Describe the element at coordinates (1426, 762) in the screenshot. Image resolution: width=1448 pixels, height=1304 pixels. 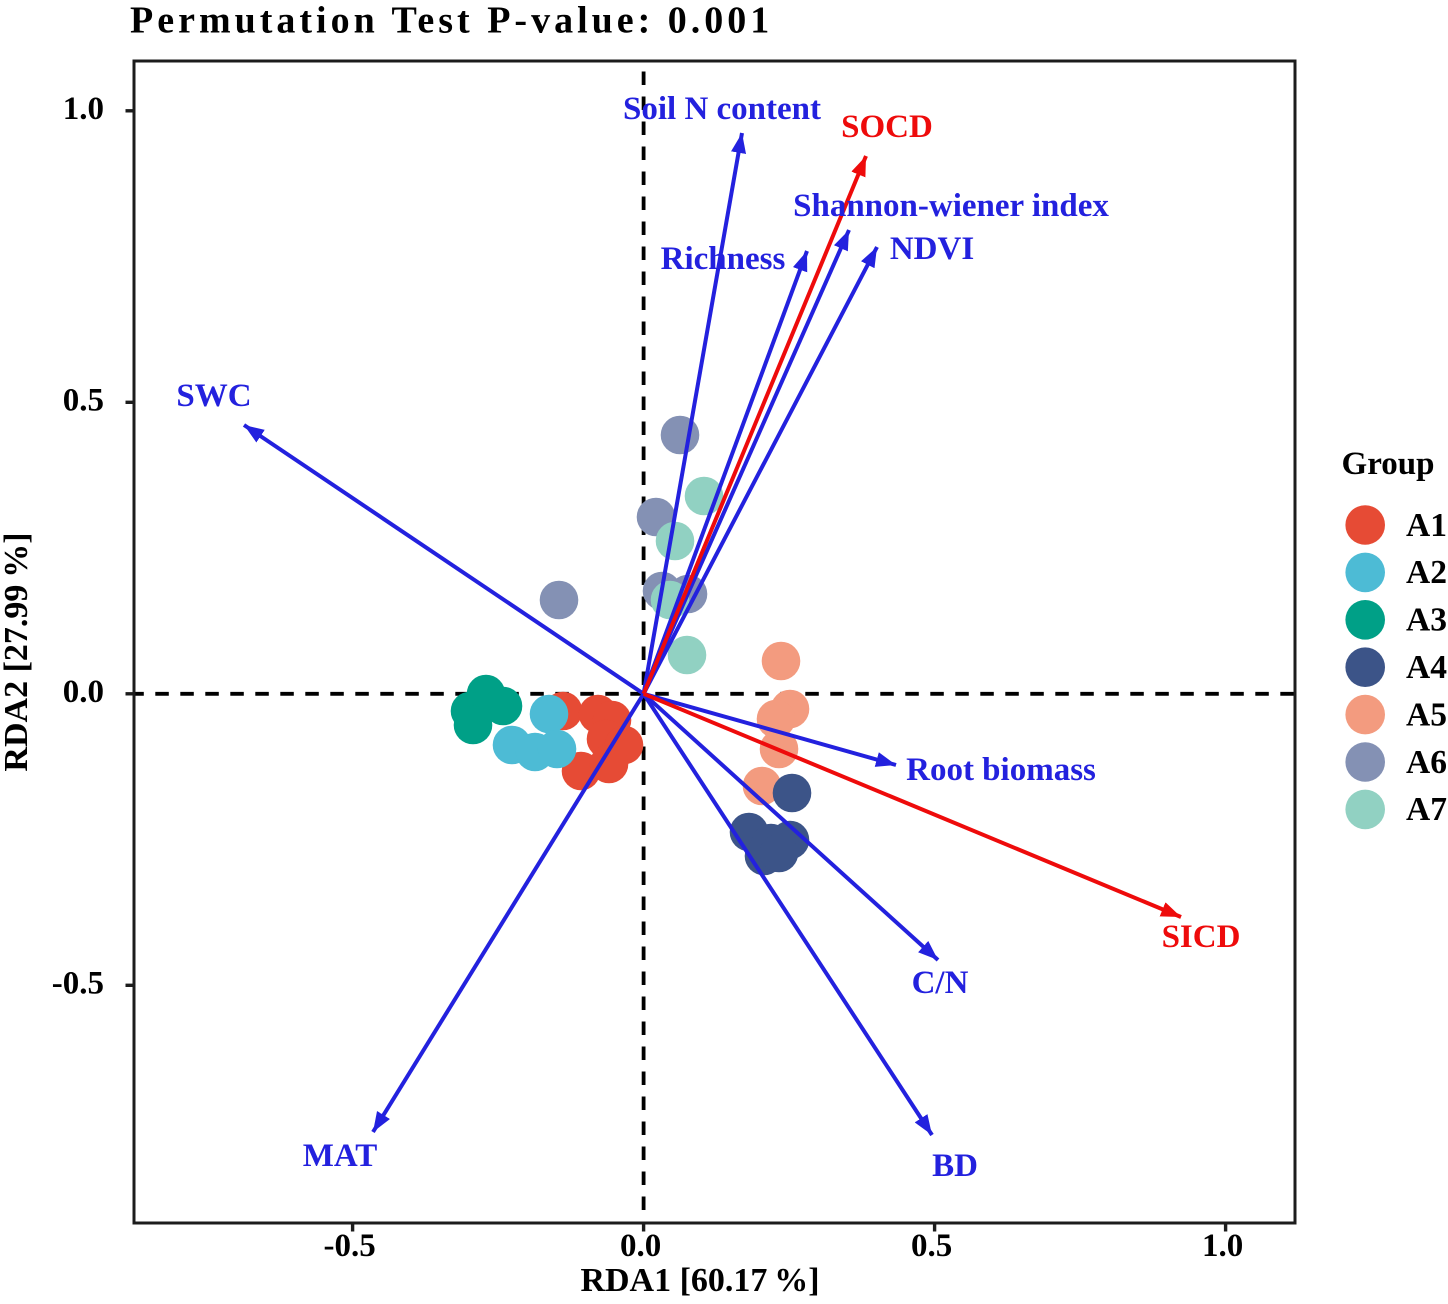
I see `svg-text: A6` at that location.